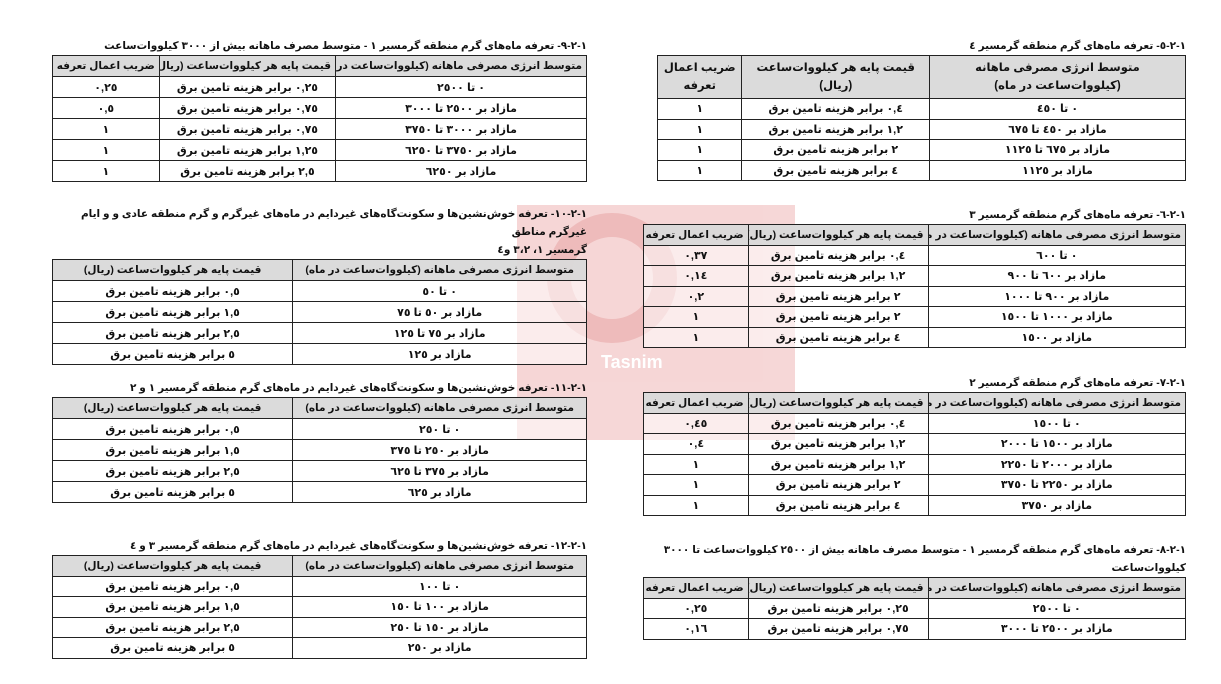 The height and width of the screenshot is (684, 1221). What do you see at coordinates (838, 423) in the screenshot?
I see `base-price-cell: ٠,٤ برابر هزینه تامین برق` at bounding box center [838, 423].